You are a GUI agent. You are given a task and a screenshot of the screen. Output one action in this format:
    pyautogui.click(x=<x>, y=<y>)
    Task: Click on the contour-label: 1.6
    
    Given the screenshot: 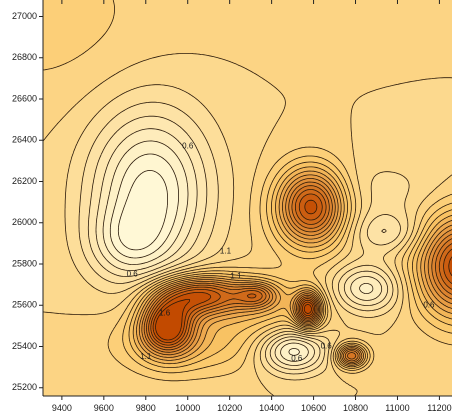 What is the action you would take?
    pyautogui.click(x=165, y=313)
    